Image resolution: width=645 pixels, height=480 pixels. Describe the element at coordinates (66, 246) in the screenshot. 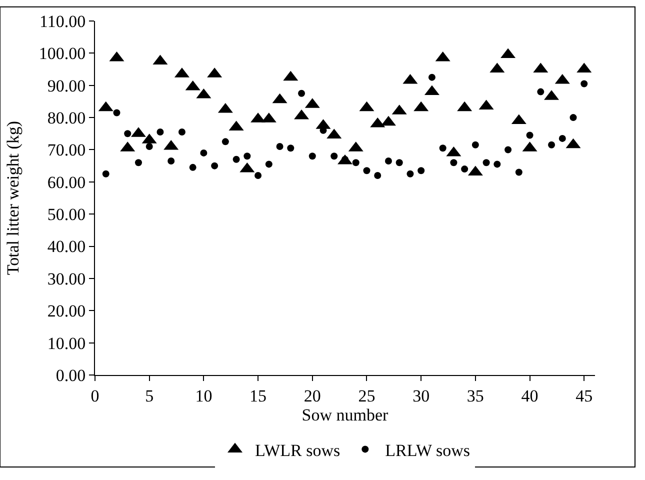

I see `y-tick-label: 40.00` at that location.